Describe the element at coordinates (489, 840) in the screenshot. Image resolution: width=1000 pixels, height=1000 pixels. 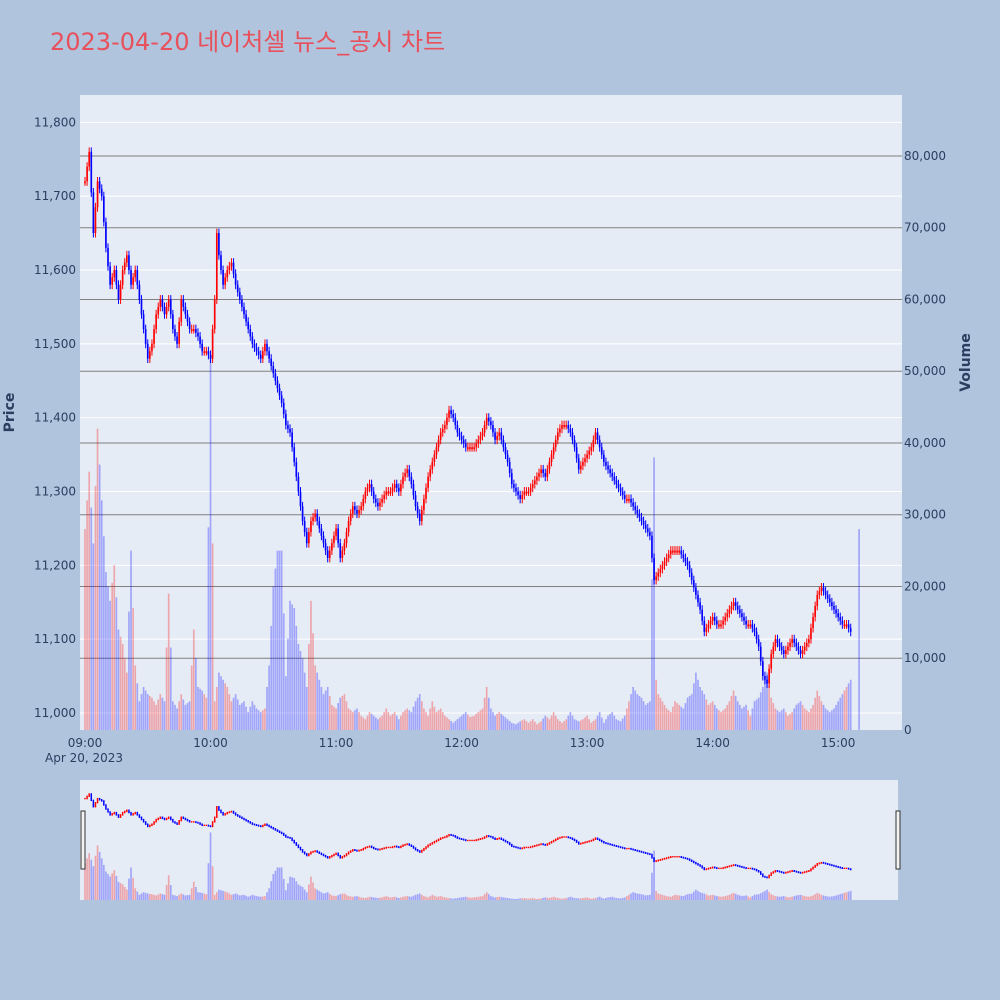
I see `range-slider-area` at that location.